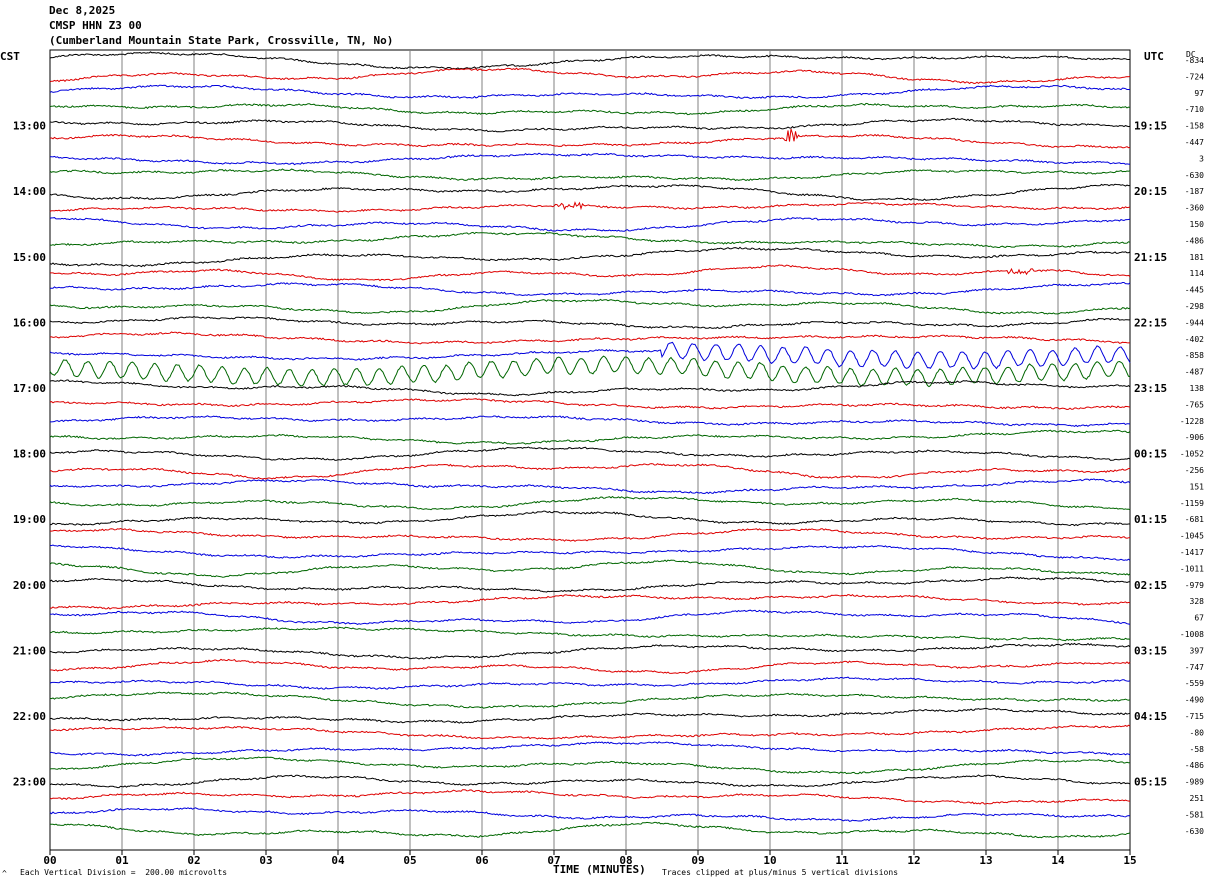 Image resolution: width=1210 pixels, height=886 pixels. I want to click on left-hour-label: 23:00, so click(29, 782).